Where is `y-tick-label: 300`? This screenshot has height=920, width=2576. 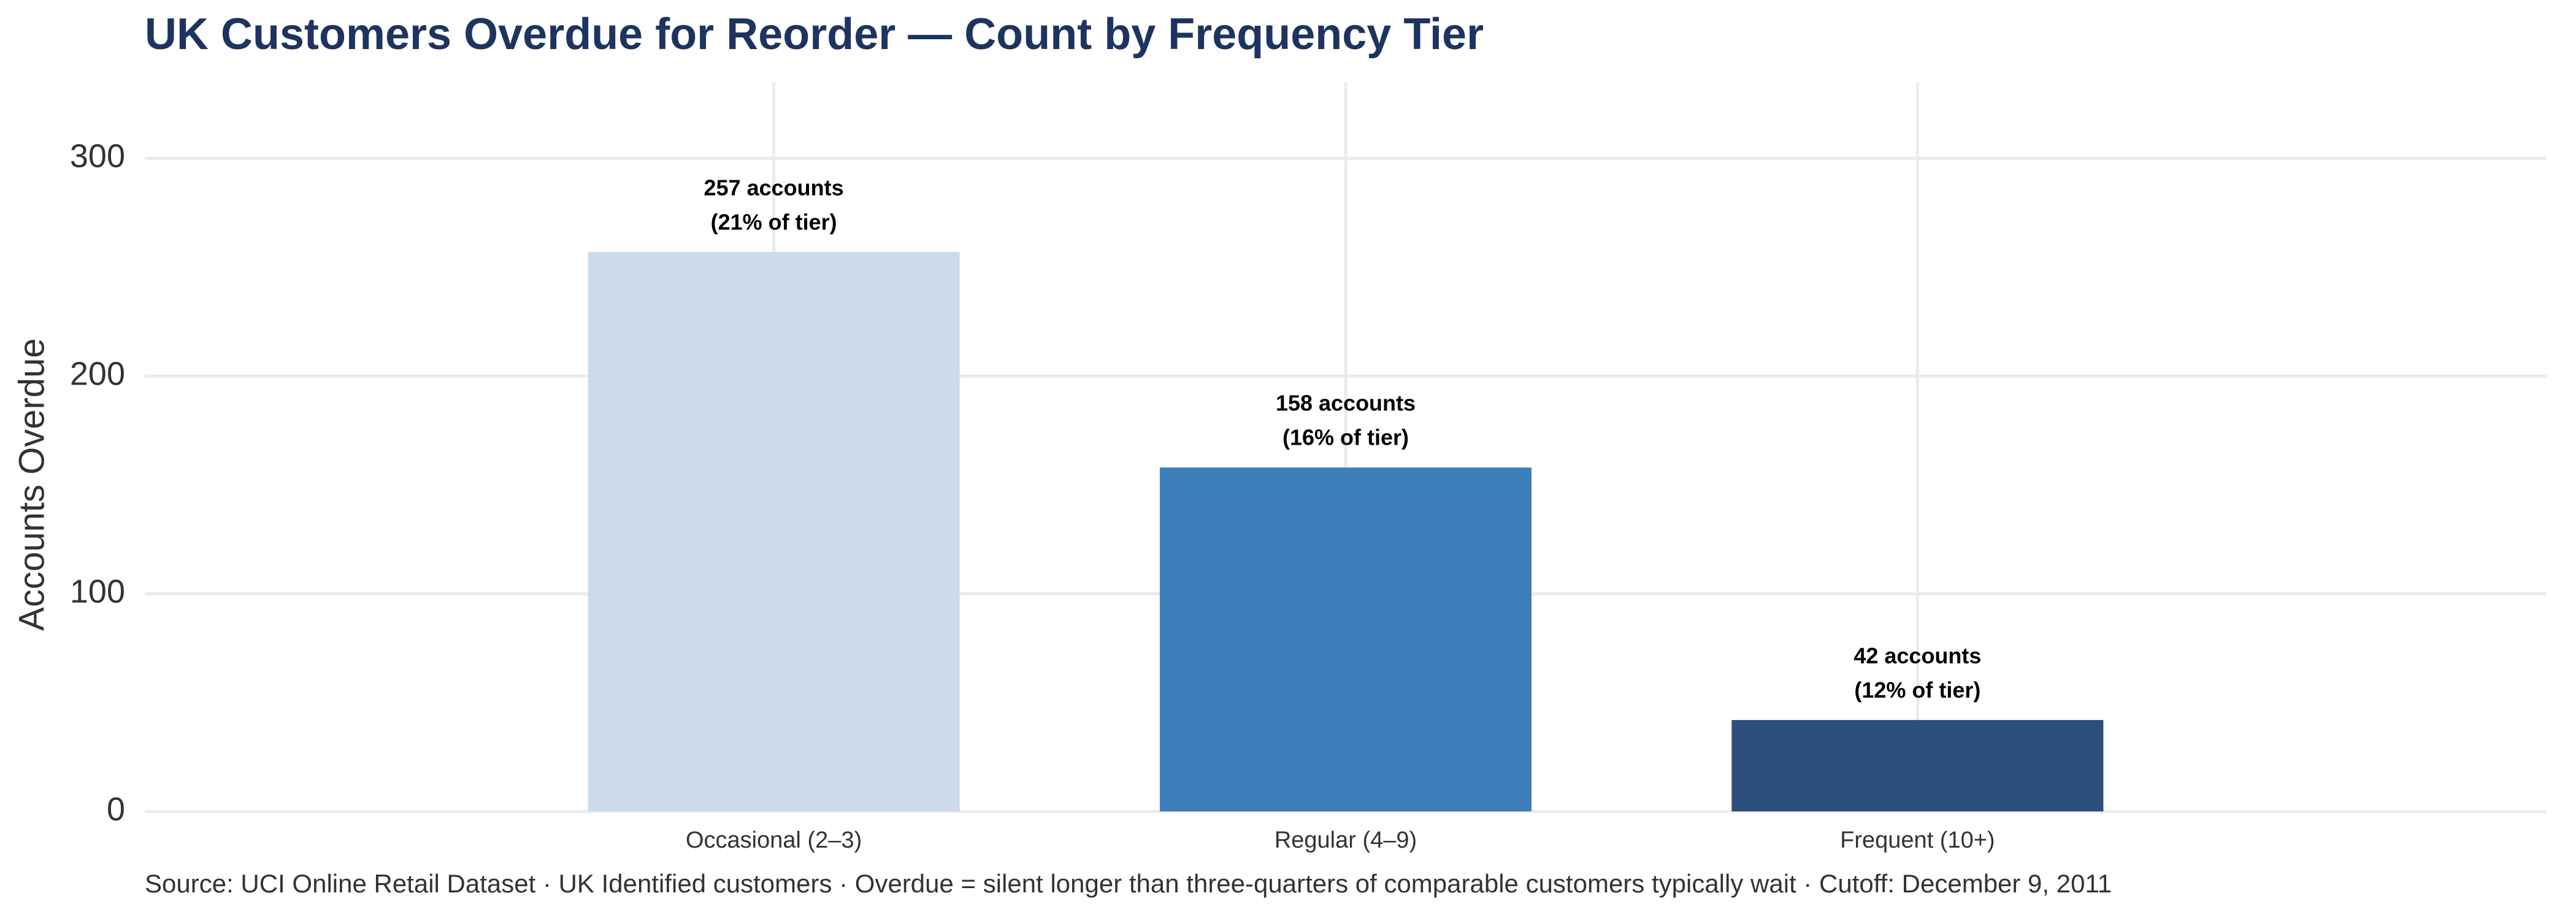
y-tick-label: 300 is located at coordinates (97, 155).